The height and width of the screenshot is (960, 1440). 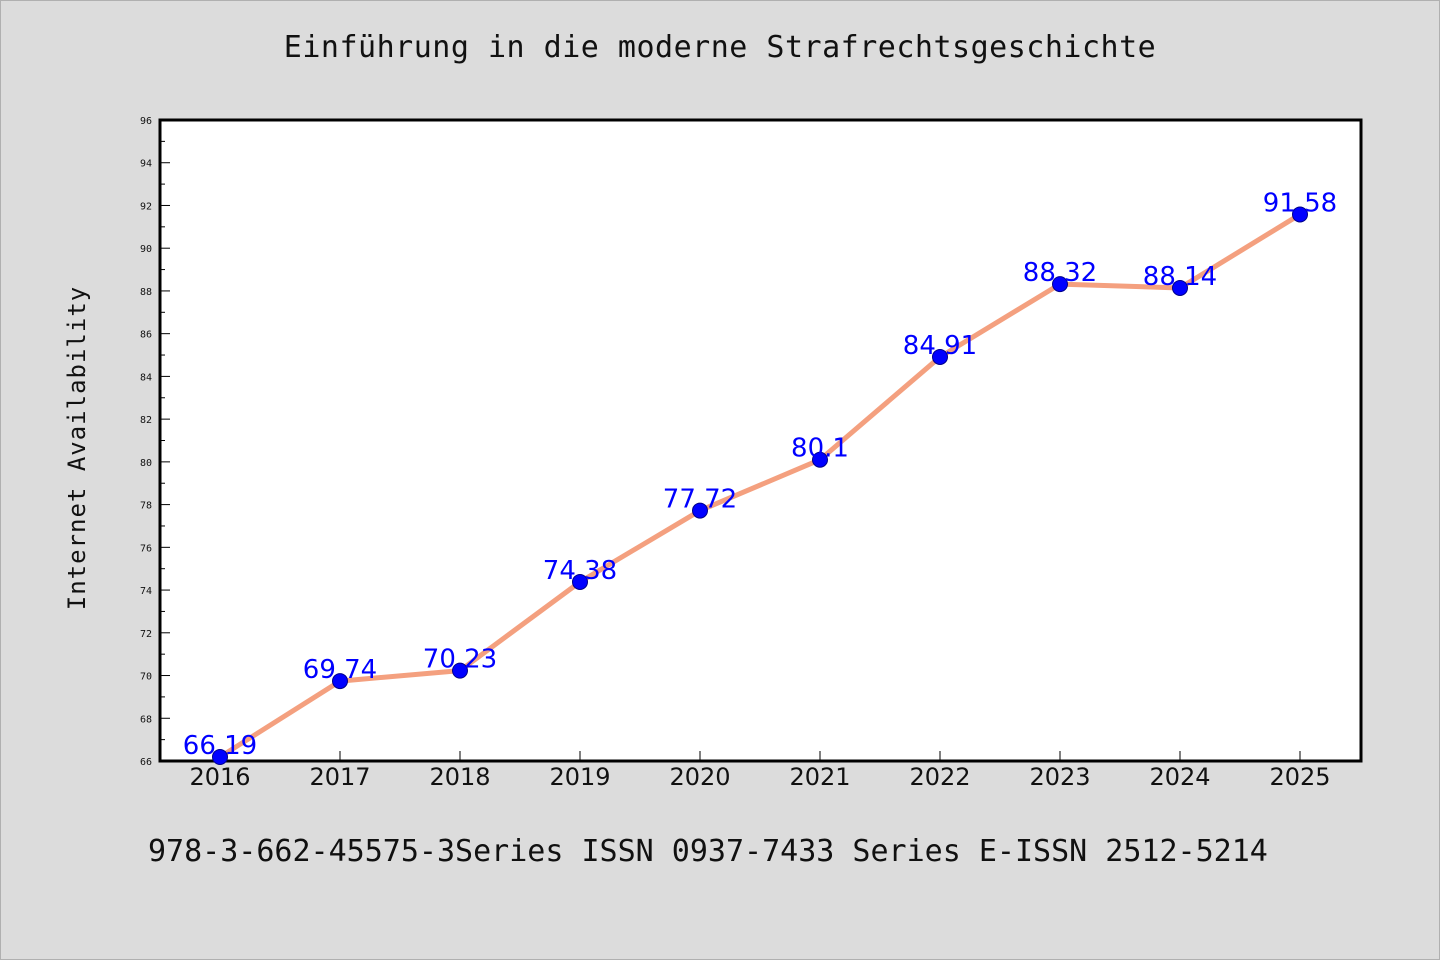 I want to click on y-tick-label: 86, so click(x=146, y=335).